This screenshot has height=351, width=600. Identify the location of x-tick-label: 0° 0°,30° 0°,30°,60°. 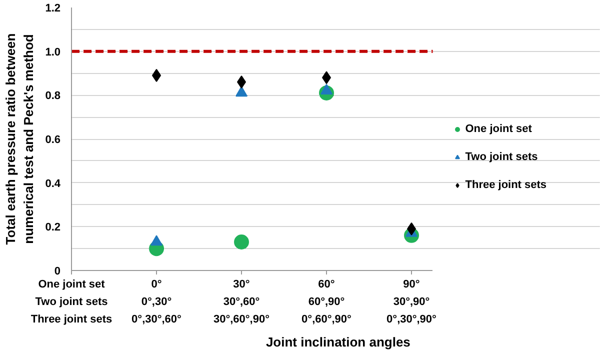
(157, 302).